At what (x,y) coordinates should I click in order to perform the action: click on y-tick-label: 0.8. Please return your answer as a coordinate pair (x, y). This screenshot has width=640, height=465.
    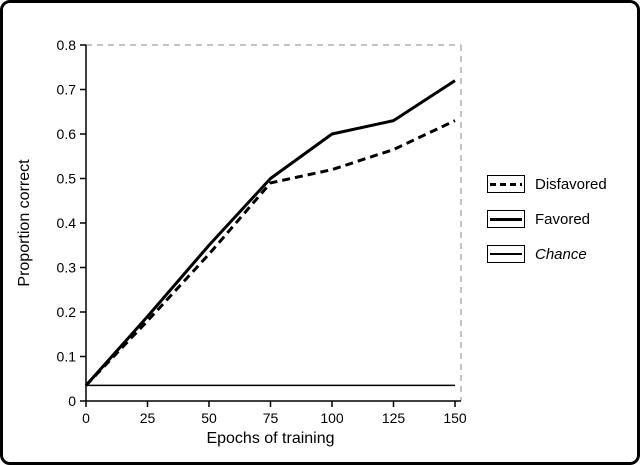
    Looking at the image, I should click on (67, 45).